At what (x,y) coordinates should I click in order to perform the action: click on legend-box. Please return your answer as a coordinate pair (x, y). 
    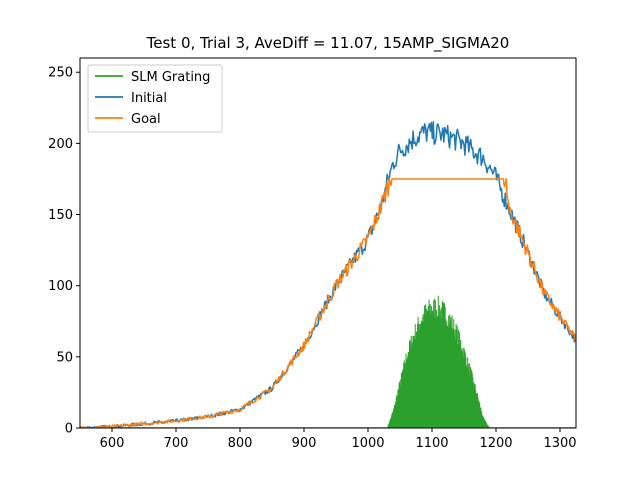
    Looking at the image, I should click on (155, 98).